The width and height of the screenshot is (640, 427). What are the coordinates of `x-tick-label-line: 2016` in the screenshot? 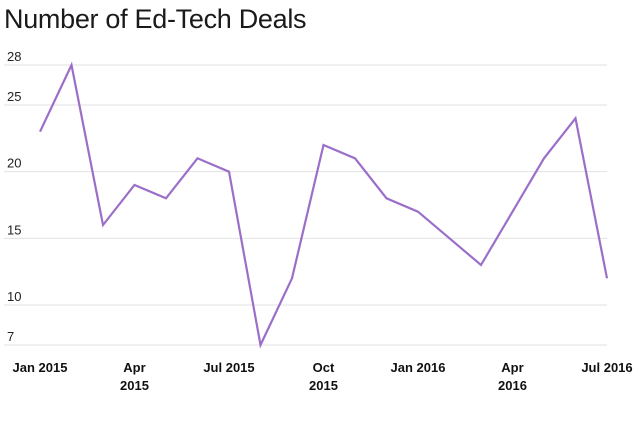 It's located at (512, 385).